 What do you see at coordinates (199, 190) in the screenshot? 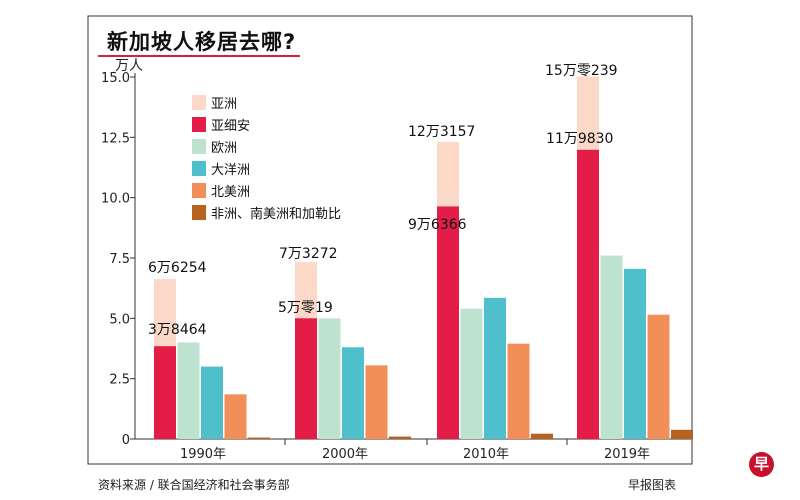
I see `legend-swatch-north-america` at bounding box center [199, 190].